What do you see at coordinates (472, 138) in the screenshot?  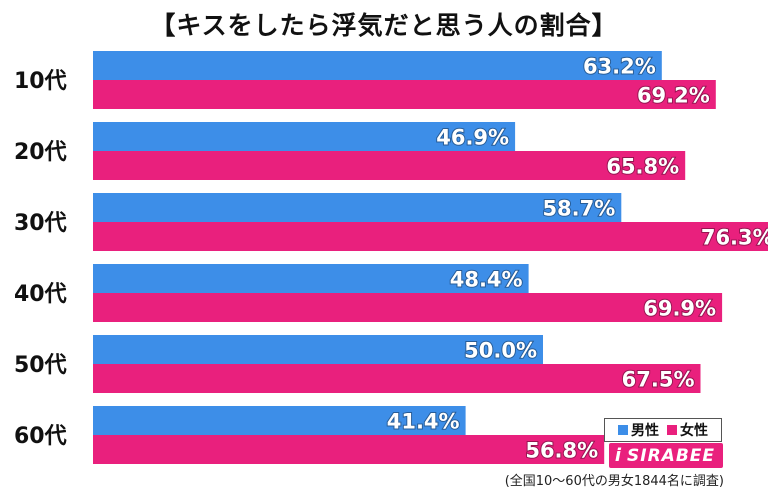 I see `value-label-male: 46.9%` at bounding box center [472, 138].